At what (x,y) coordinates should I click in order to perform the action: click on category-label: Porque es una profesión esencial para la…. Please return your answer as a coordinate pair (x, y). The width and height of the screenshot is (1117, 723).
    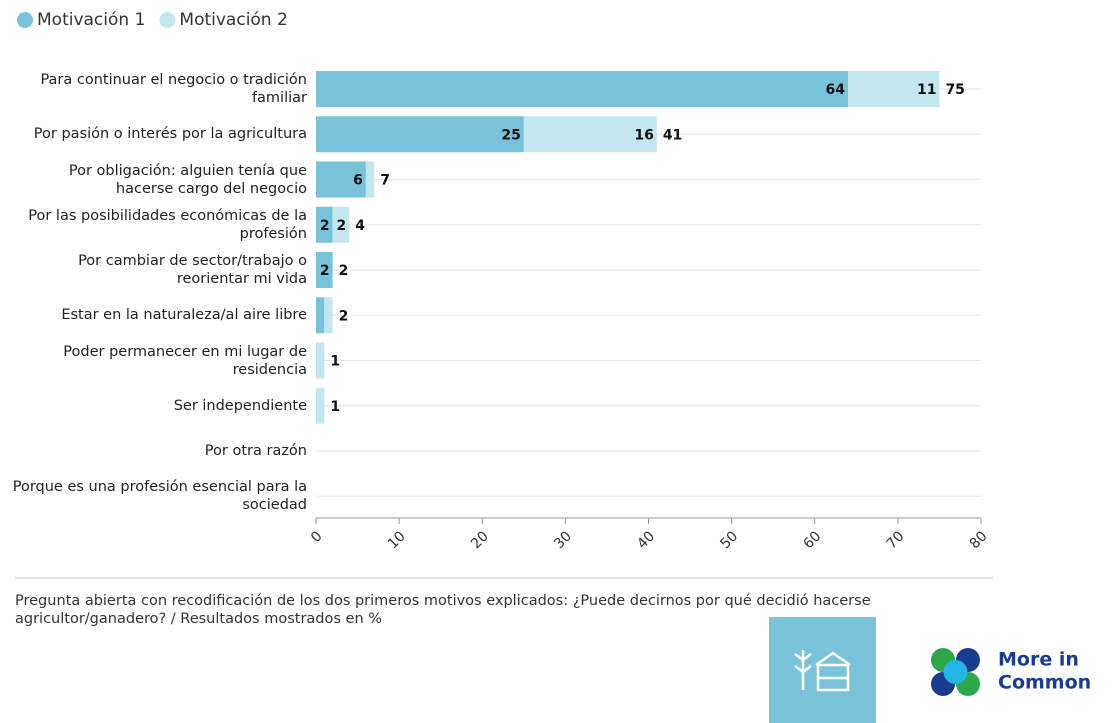
    Looking at the image, I should click on (159, 496).